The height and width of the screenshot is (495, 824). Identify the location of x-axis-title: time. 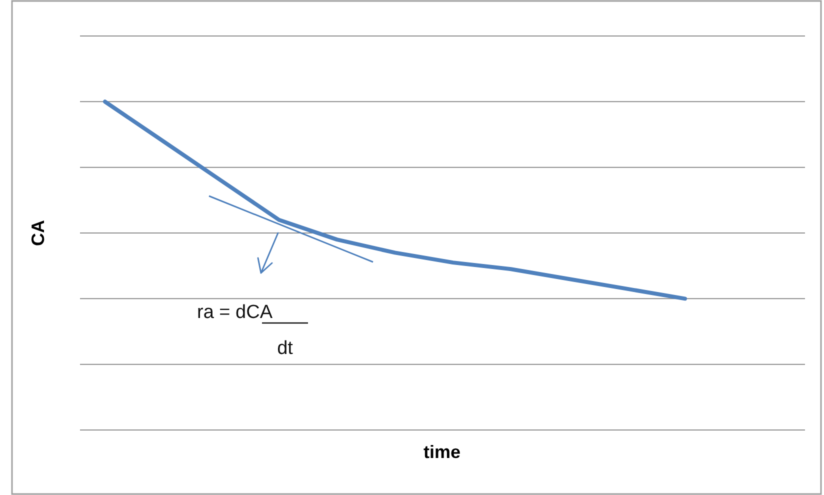
(442, 452).